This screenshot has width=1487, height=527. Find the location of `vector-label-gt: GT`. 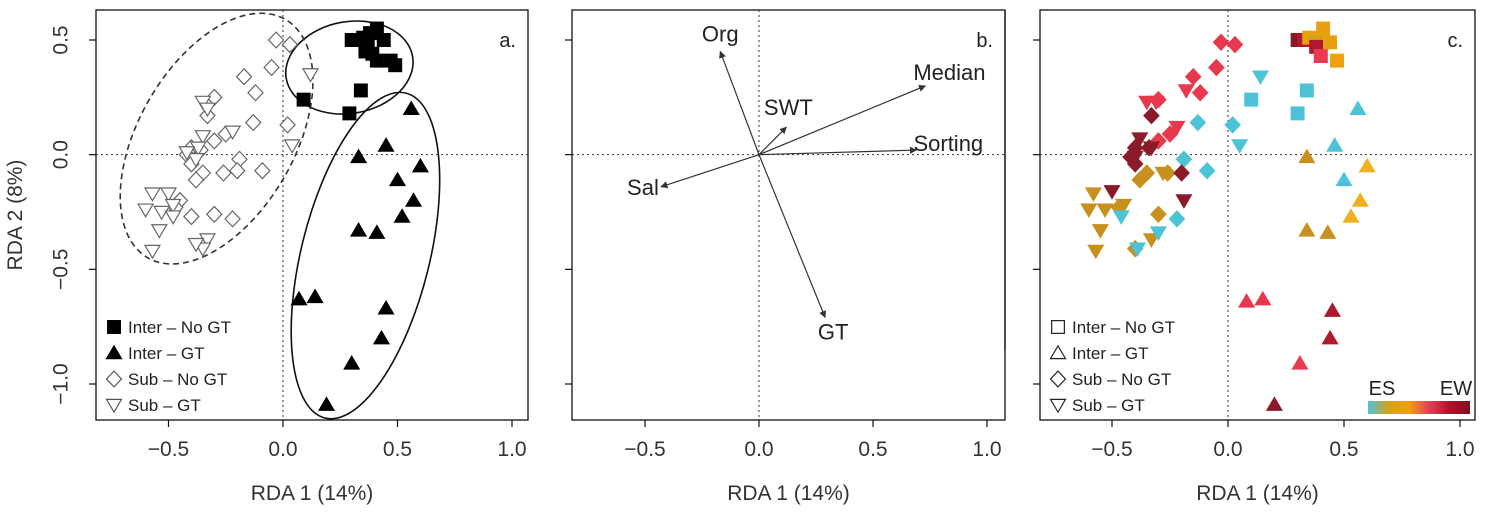

vector-label-gt: GT is located at coordinates (833, 331).